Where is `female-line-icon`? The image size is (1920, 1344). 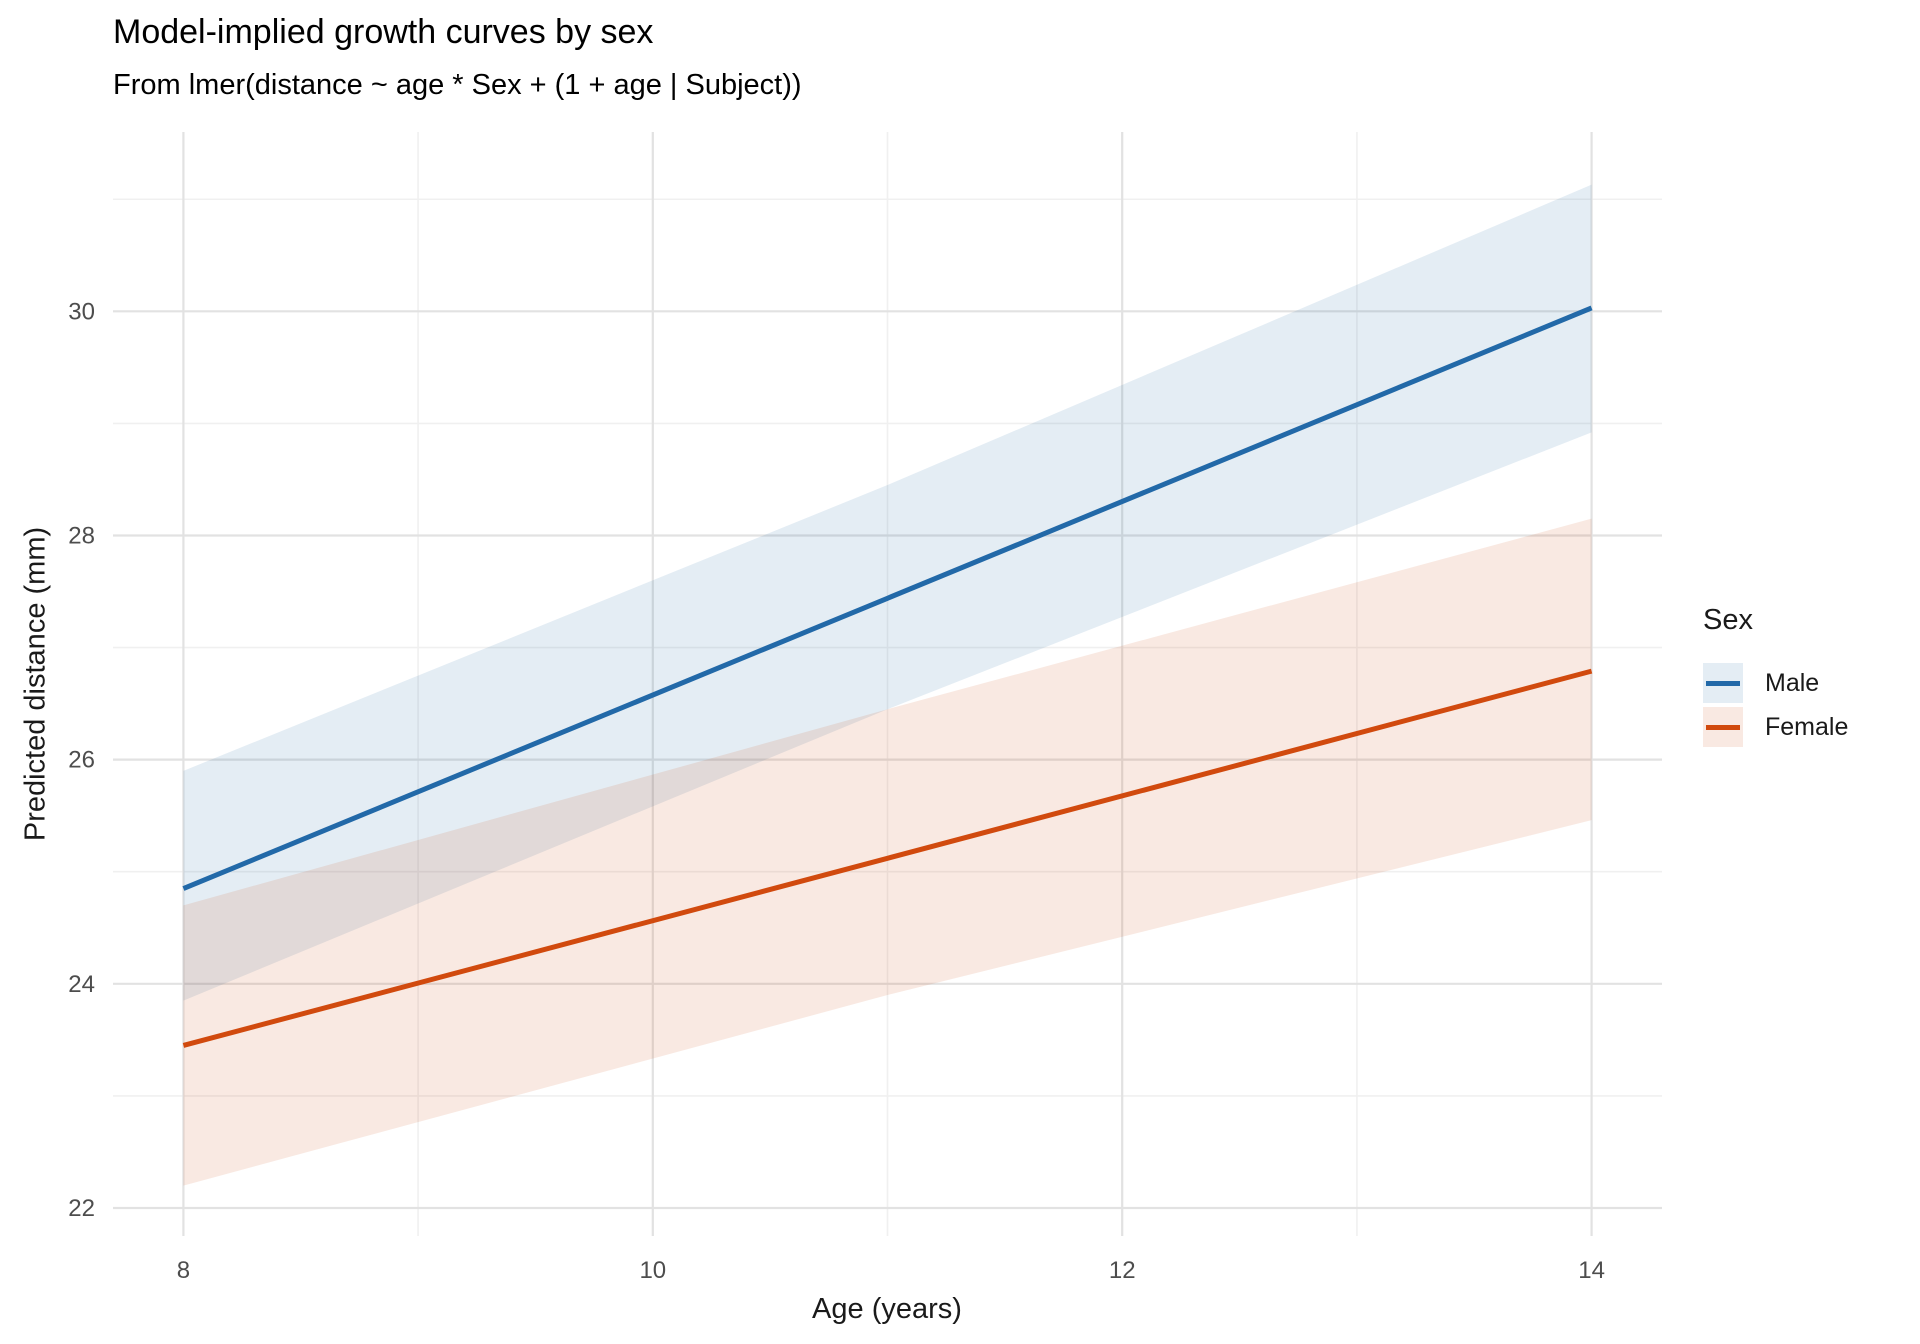
female-line-icon is located at coordinates (1723, 727).